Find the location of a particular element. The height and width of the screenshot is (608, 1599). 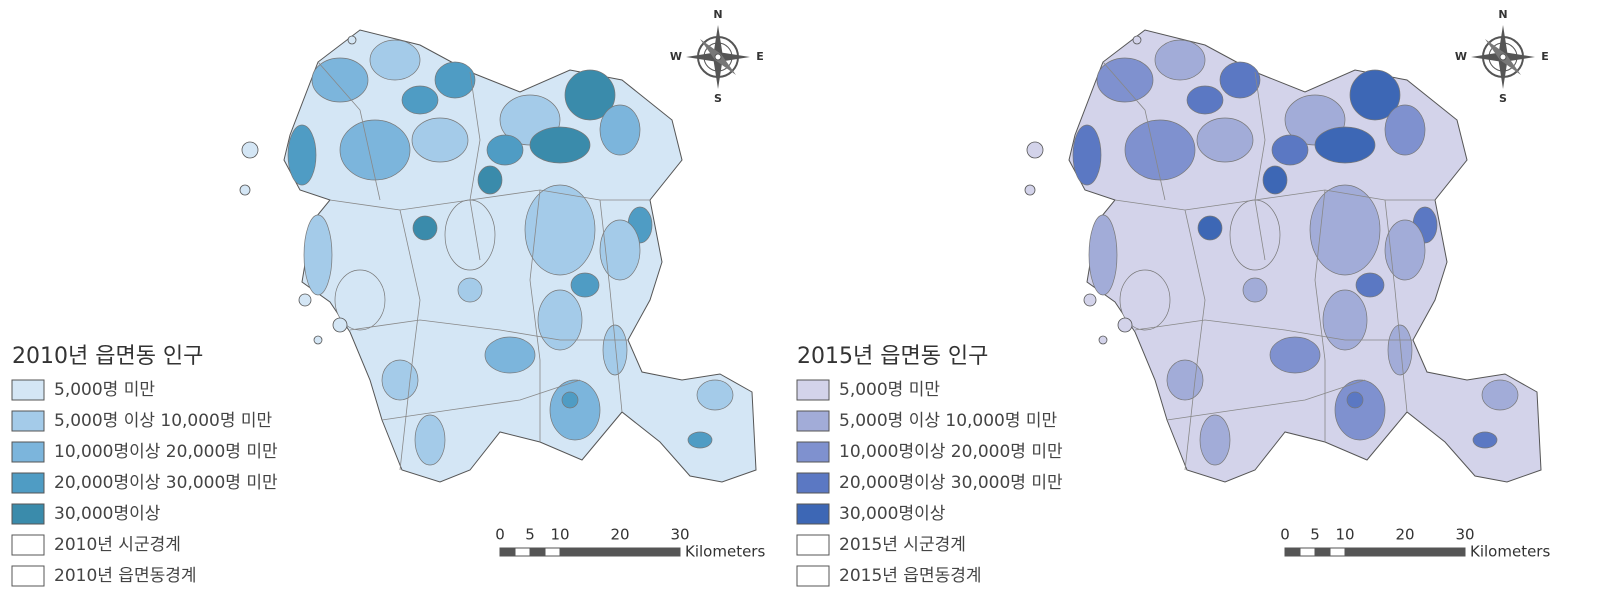

scale-tick-label: 20 is located at coordinates (1404, 535).